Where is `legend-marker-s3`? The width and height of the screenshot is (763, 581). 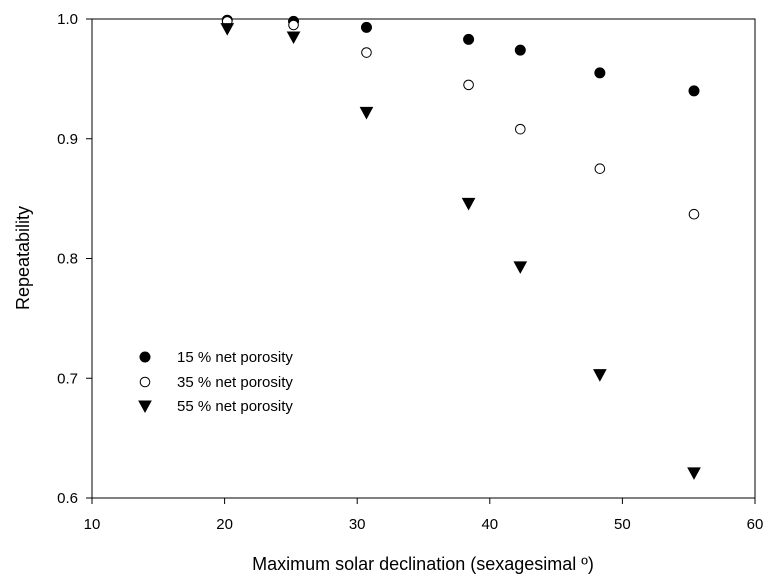 legend-marker-s3 is located at coordinates (145, 407).